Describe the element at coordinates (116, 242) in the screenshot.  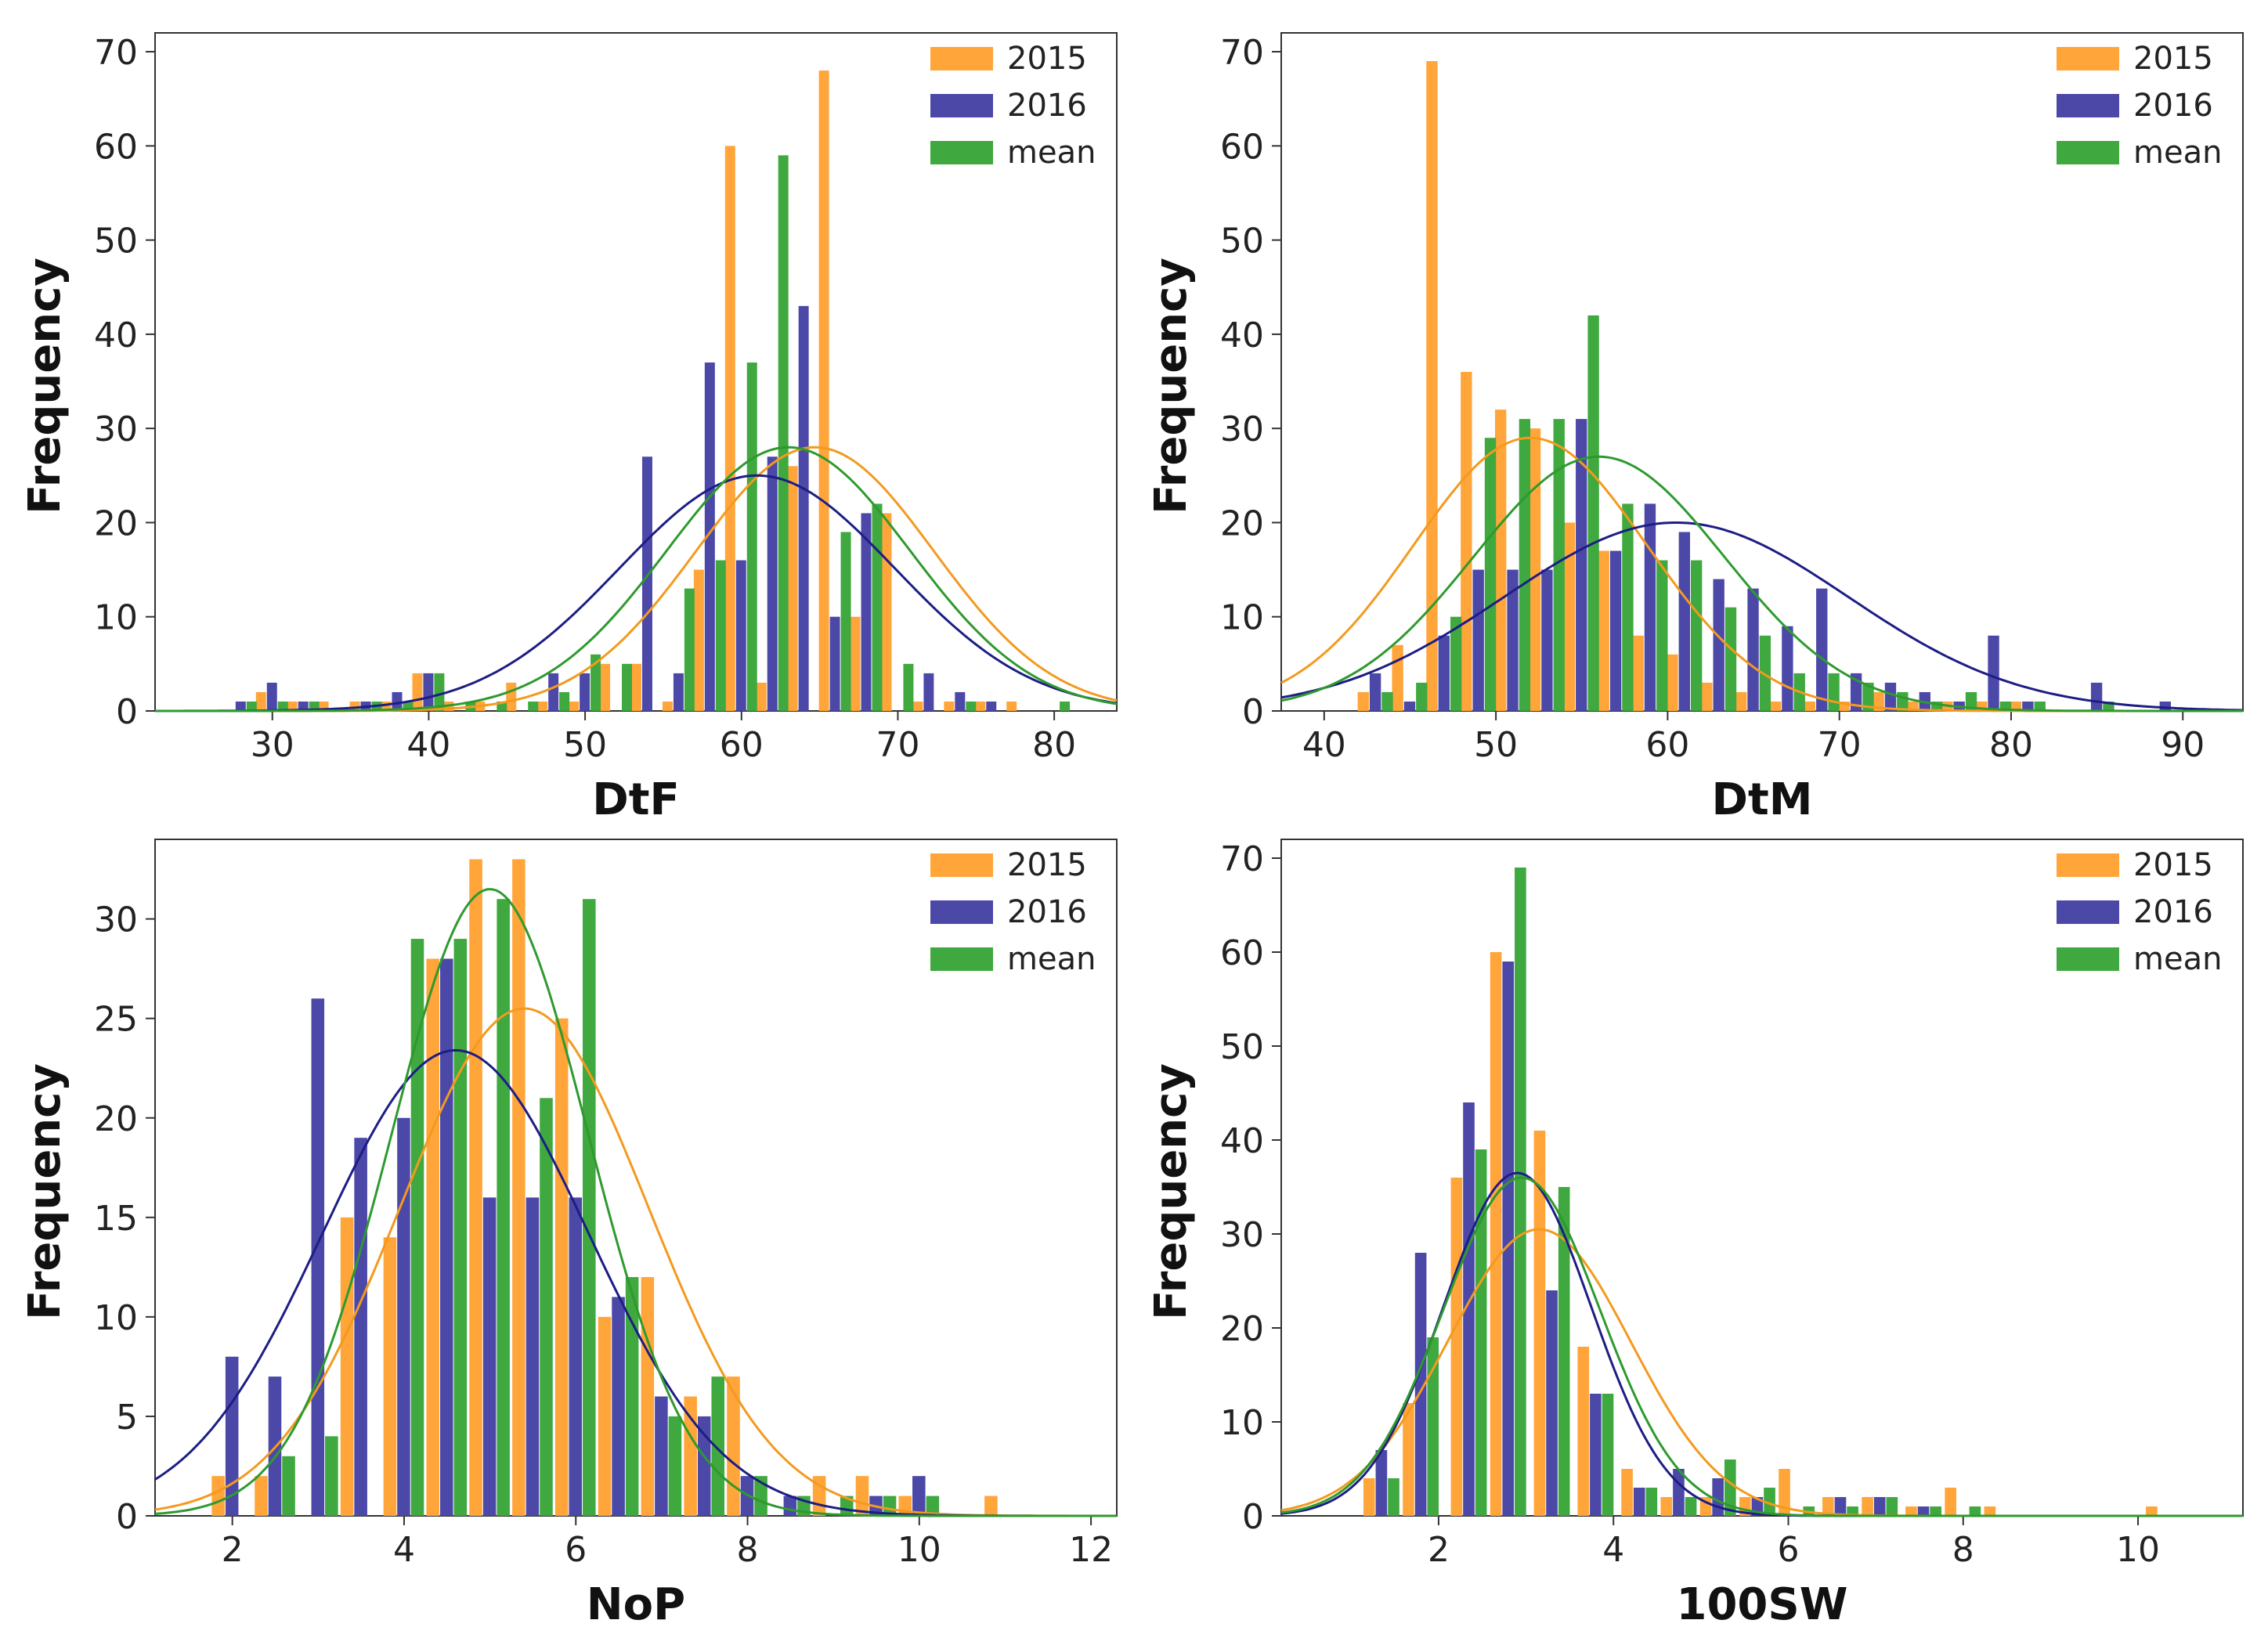
I see `y-tick-label: 50` at that location.